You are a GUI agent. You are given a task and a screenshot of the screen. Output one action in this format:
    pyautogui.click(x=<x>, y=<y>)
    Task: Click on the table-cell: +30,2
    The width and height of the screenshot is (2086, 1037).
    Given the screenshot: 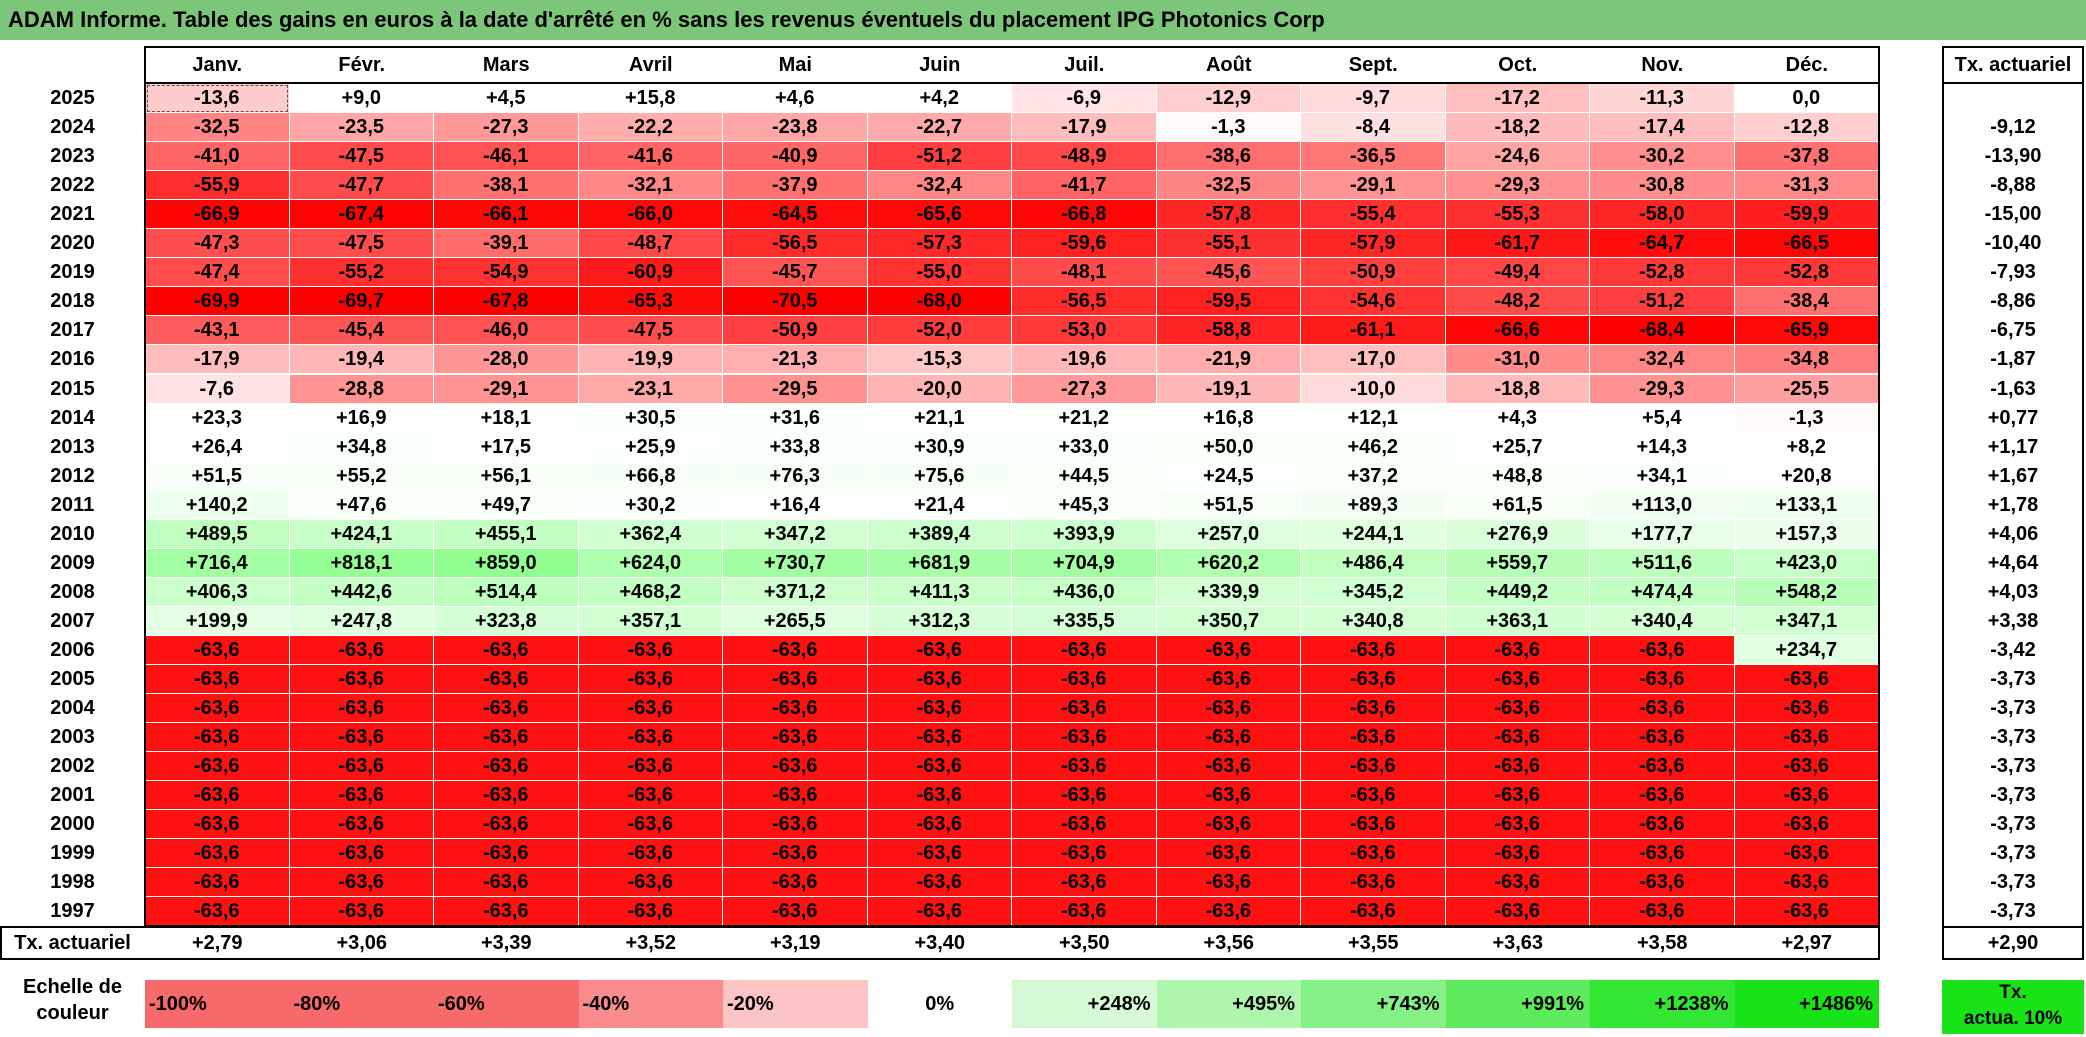 What is the action you would take?
    pyautogui.click(x=650, y=505)
    